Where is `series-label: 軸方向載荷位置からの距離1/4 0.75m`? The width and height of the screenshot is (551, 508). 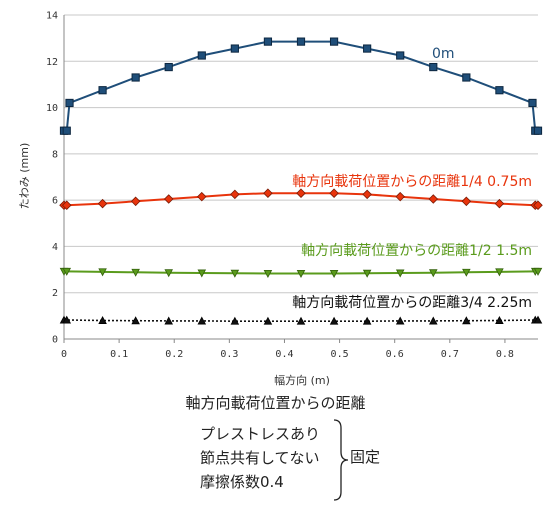 series-label: 軸方向載荷位置からの距離1/4 0.75m is located at coordinates (412, 181).